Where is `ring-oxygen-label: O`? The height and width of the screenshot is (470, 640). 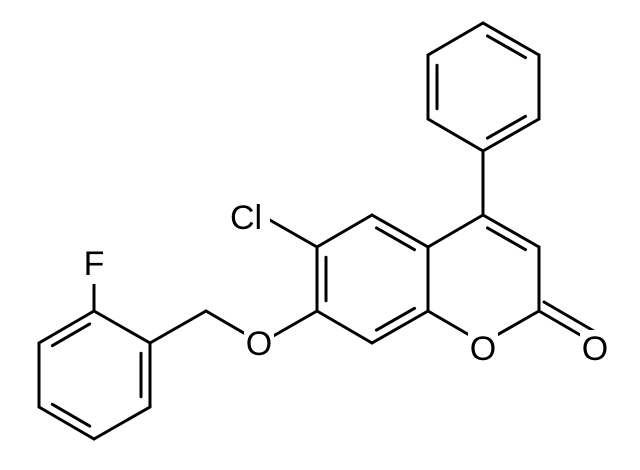 ring-oxygen-label: O is located at coordinates (483, 349).